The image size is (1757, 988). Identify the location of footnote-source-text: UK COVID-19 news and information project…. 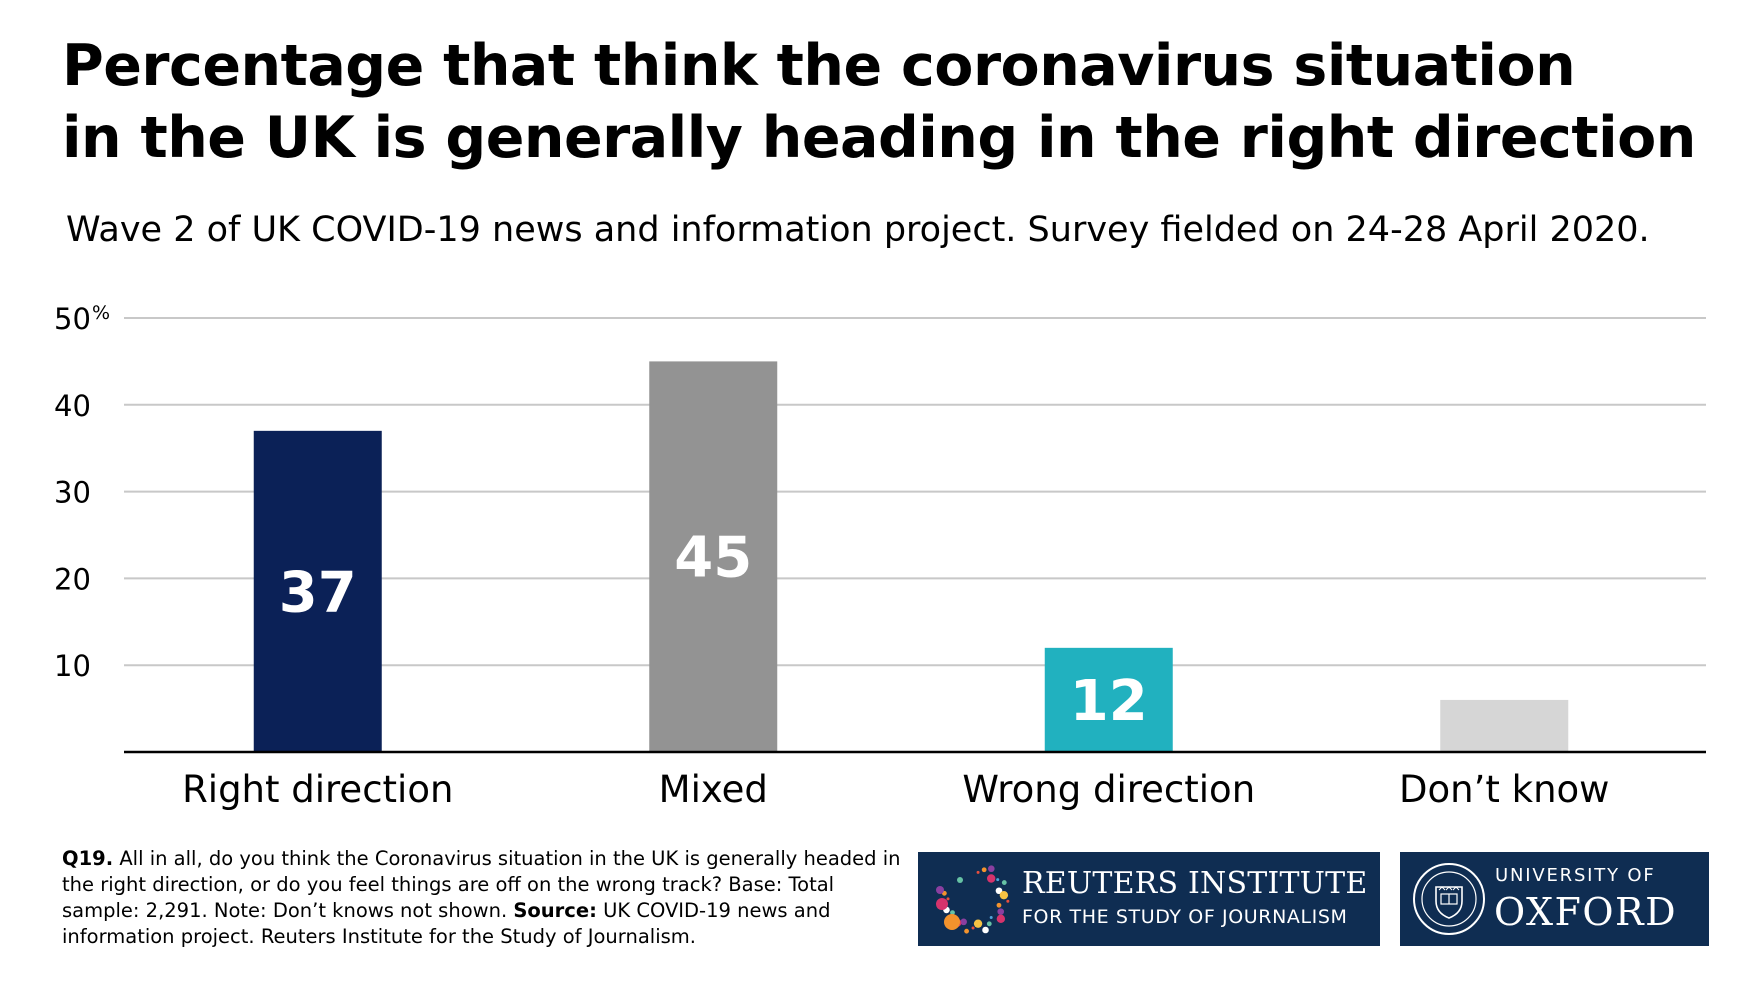
(446, 923).